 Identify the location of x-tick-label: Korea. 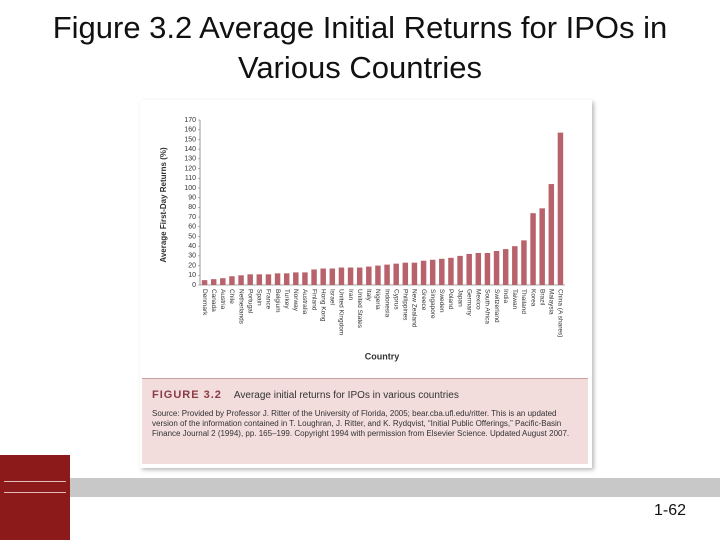
(532, 298).